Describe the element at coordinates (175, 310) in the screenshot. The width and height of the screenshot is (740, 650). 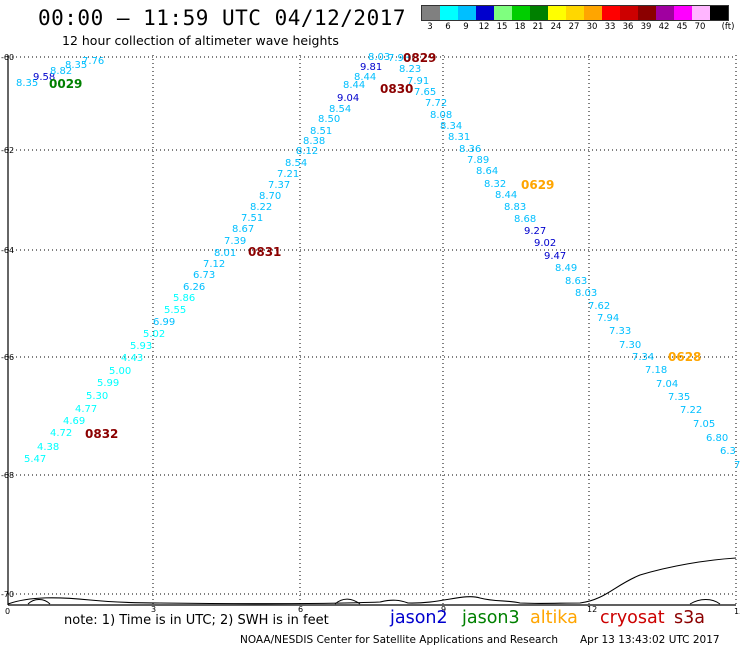
I see `swh-value: 5.55` at that location.